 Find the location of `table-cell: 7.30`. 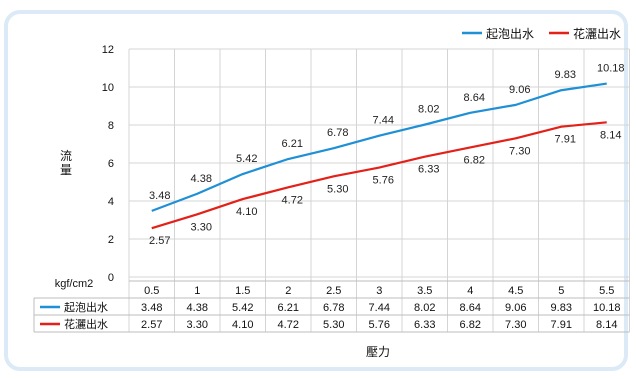

table-cell: 7.30 is located at coordinates (515, 325).